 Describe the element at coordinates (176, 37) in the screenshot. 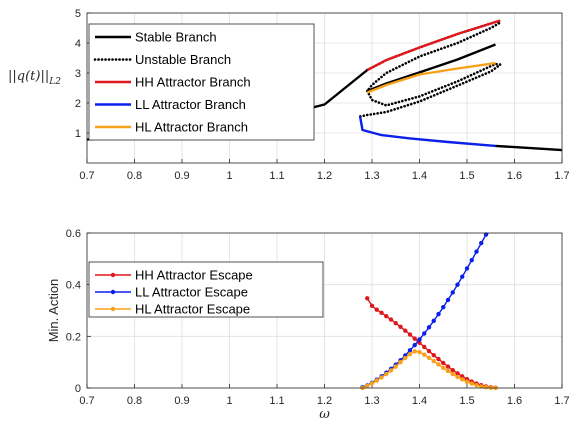

I see `legend-label: Stable Branch` at that location.